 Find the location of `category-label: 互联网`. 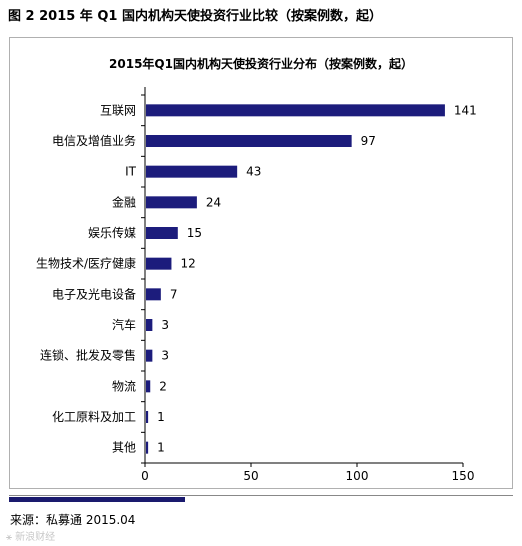

category-label: 互联网 is located at coordinates (118, 110).